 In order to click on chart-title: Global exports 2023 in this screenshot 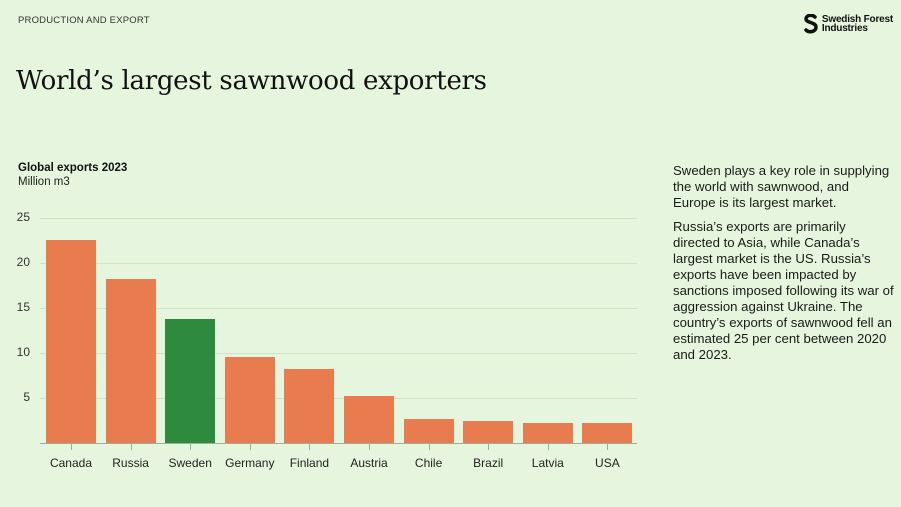, I will do `click(73, 168)`.